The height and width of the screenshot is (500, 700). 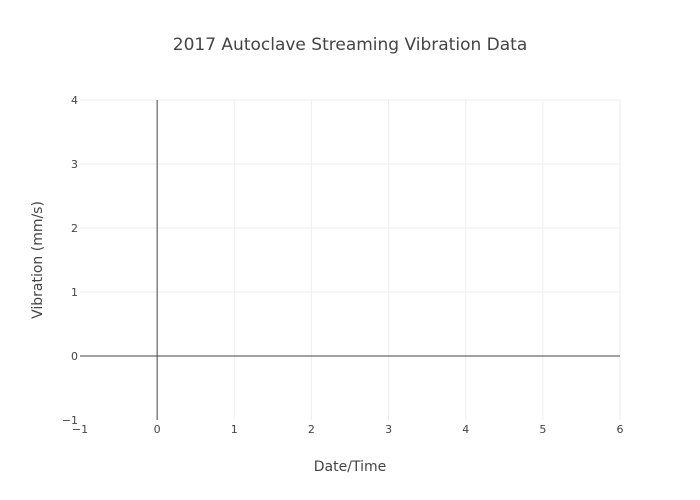 I want to click on y-tick-label: 4, so click(x=74, y=100).